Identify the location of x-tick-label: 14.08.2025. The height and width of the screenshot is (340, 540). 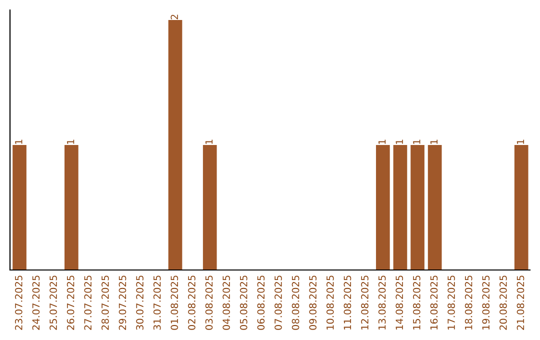
(400, 303).